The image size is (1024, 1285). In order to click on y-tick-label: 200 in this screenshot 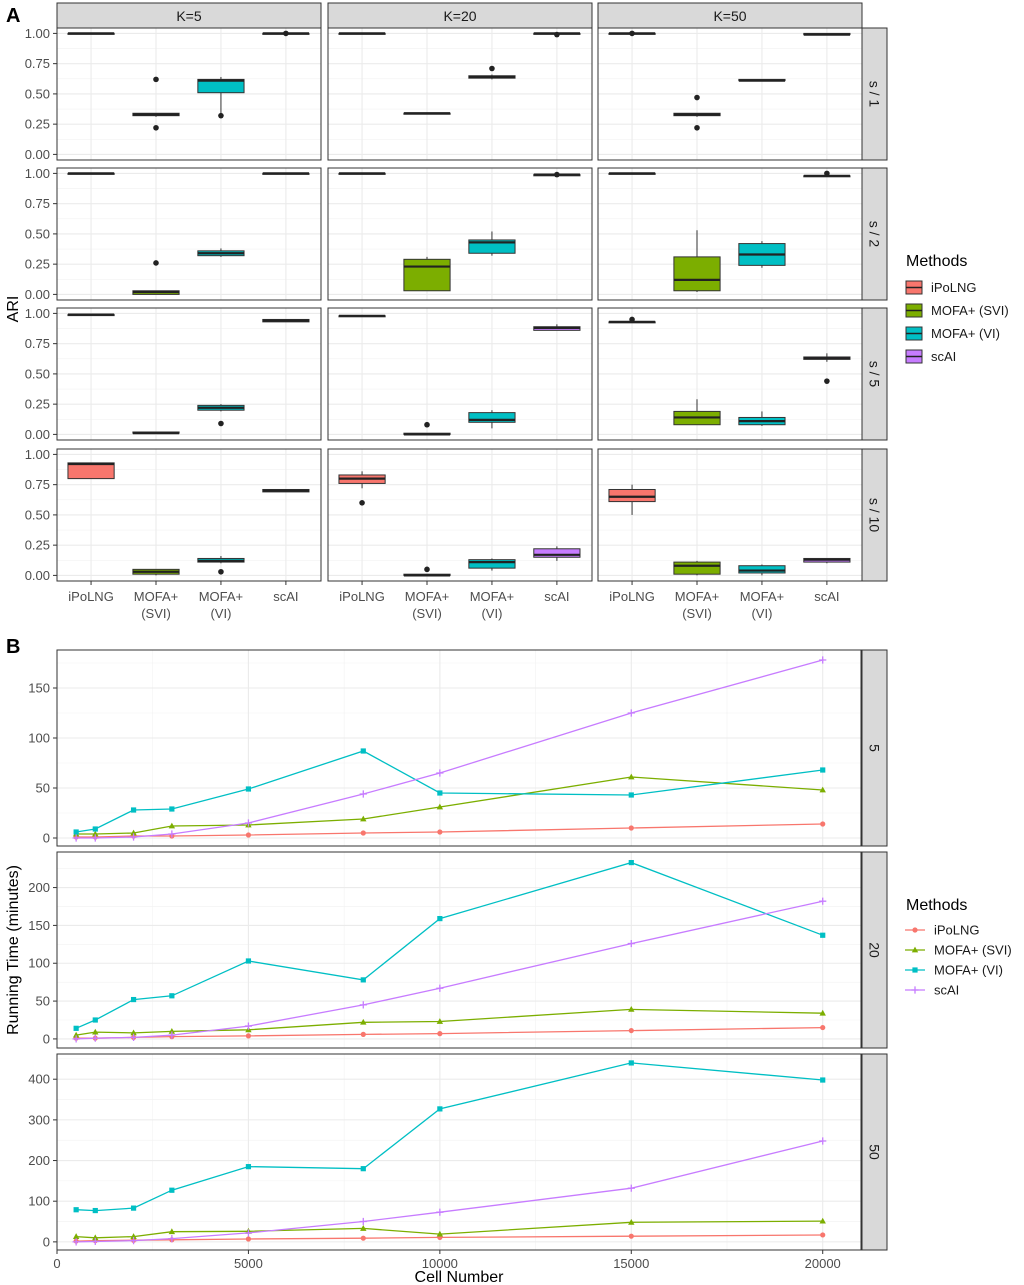, I will do `click(39, 1160)`.